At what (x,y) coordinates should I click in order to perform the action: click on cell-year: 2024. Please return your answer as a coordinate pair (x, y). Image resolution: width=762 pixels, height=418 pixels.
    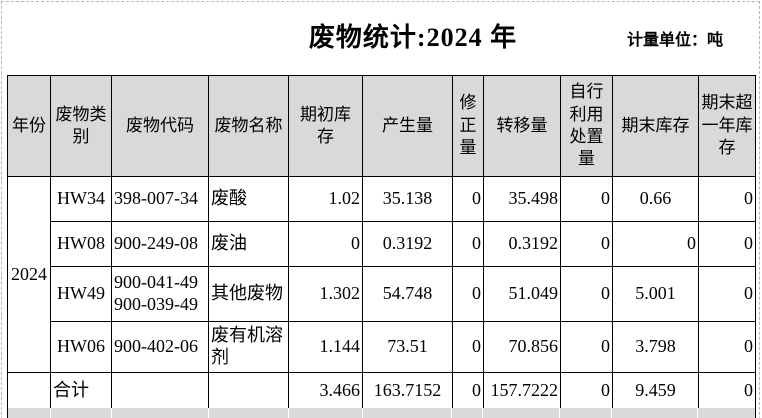
    Looking at the image, I should click on (29, 274).